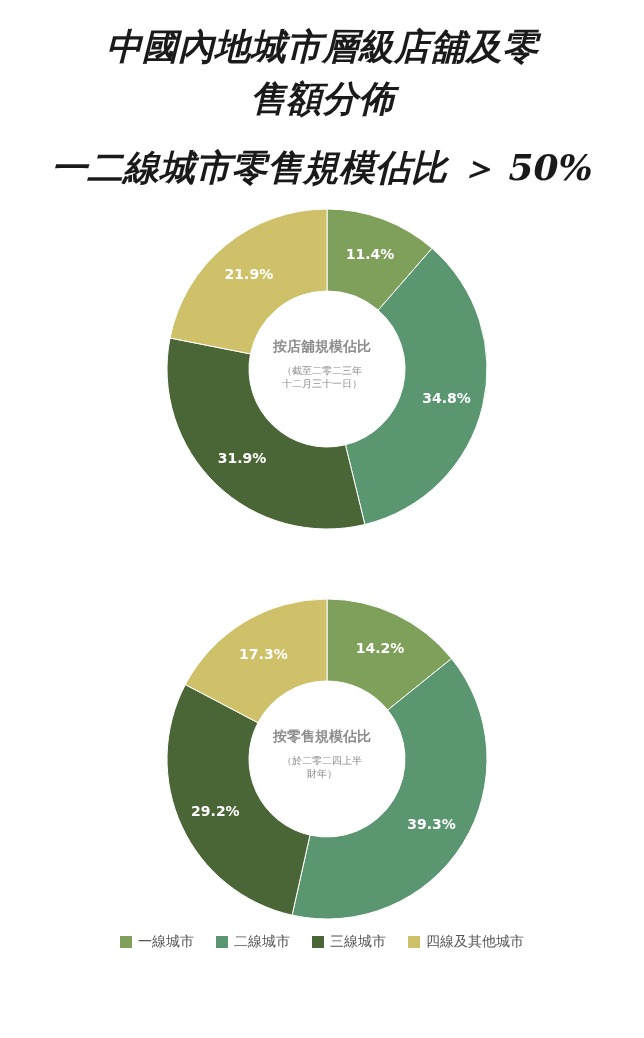 The width and height of the screenshot is (644, 1038). I want to click on legend-label: 一線城市, so click(166, 942).